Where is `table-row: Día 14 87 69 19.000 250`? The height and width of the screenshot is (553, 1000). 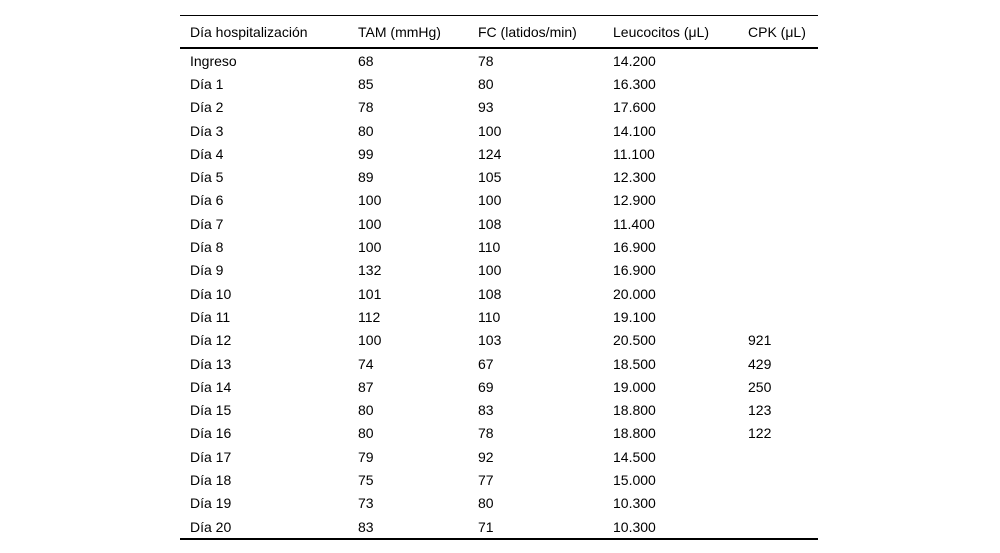 table-row: Día 14 87 69 19.000 250 is located at coordinates (499, 386).